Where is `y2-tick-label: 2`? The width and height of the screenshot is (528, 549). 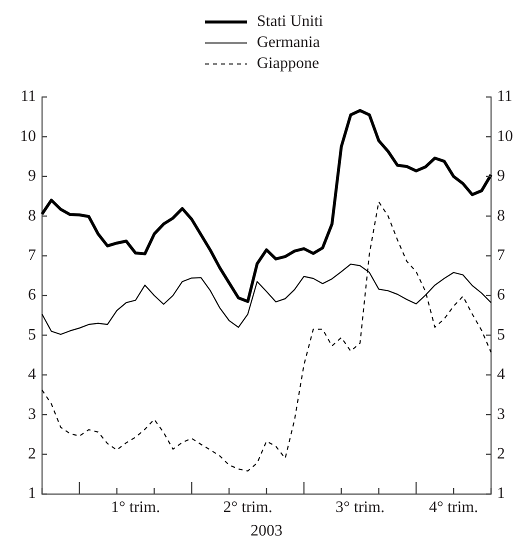
y2-tick-label: 2 is located at coordinates (501, 454).